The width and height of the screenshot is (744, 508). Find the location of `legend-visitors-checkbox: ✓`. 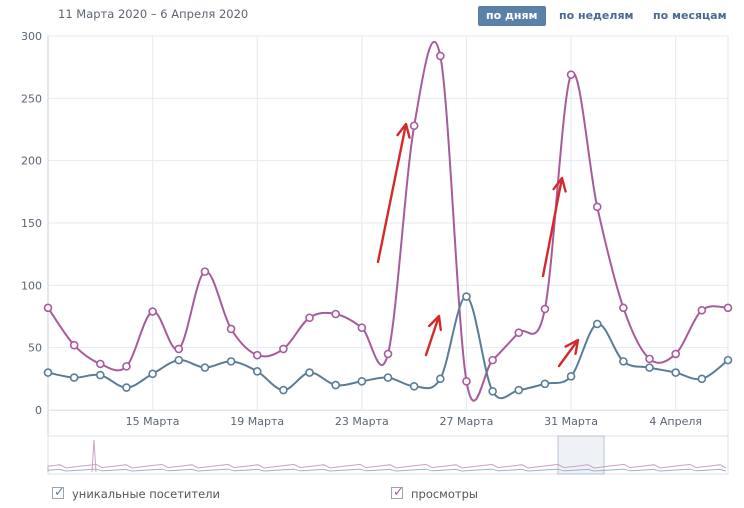

legend-visitors-checkbox: ✓ is located at coordinates (58, 492).